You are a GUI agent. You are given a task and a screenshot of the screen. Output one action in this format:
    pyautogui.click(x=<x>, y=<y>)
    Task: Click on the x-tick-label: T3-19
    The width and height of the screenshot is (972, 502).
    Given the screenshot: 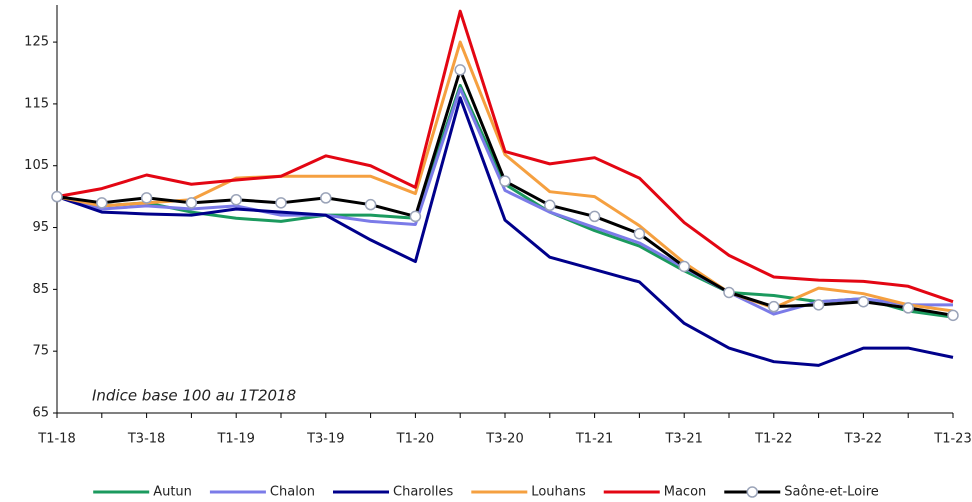 What is the action you would take?
    pyautogui.click(x=325, y=439)
    